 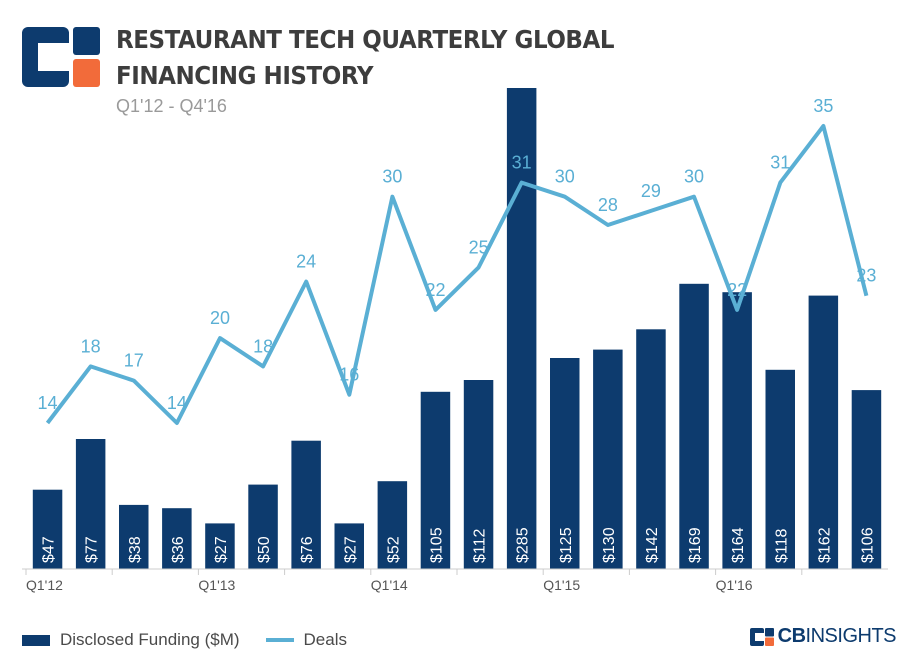 I want to click on deals-label: 24, so click(x=306, y=262).